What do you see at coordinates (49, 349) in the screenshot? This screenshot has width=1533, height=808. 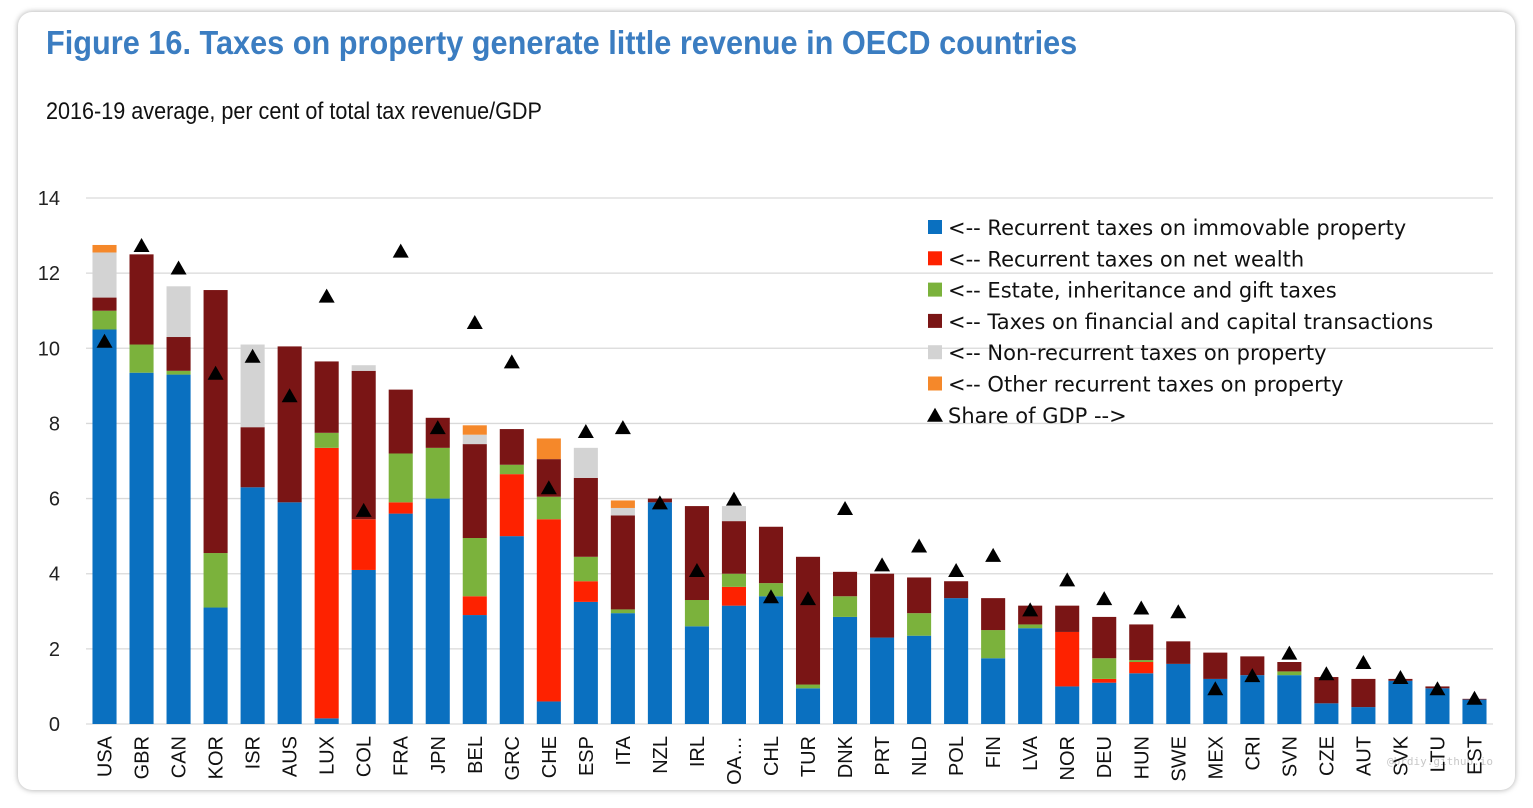 I see `y-tick-label: 10` at bounding box center [49, 349].